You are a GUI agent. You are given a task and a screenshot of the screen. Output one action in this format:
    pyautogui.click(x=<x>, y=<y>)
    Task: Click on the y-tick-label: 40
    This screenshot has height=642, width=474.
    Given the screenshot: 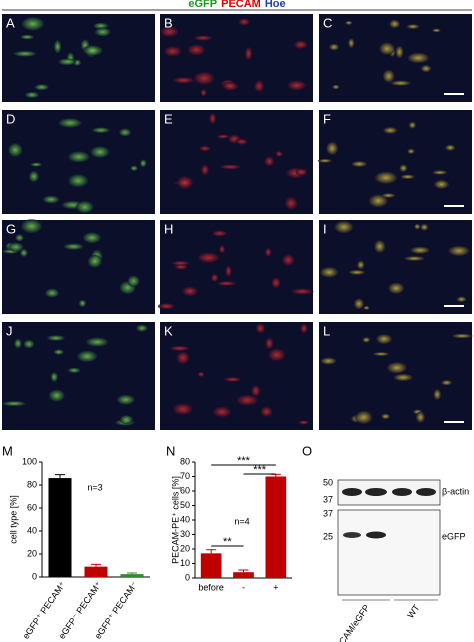 What is the action you would take?
    pyautogui.click(x=32, y=530)
    